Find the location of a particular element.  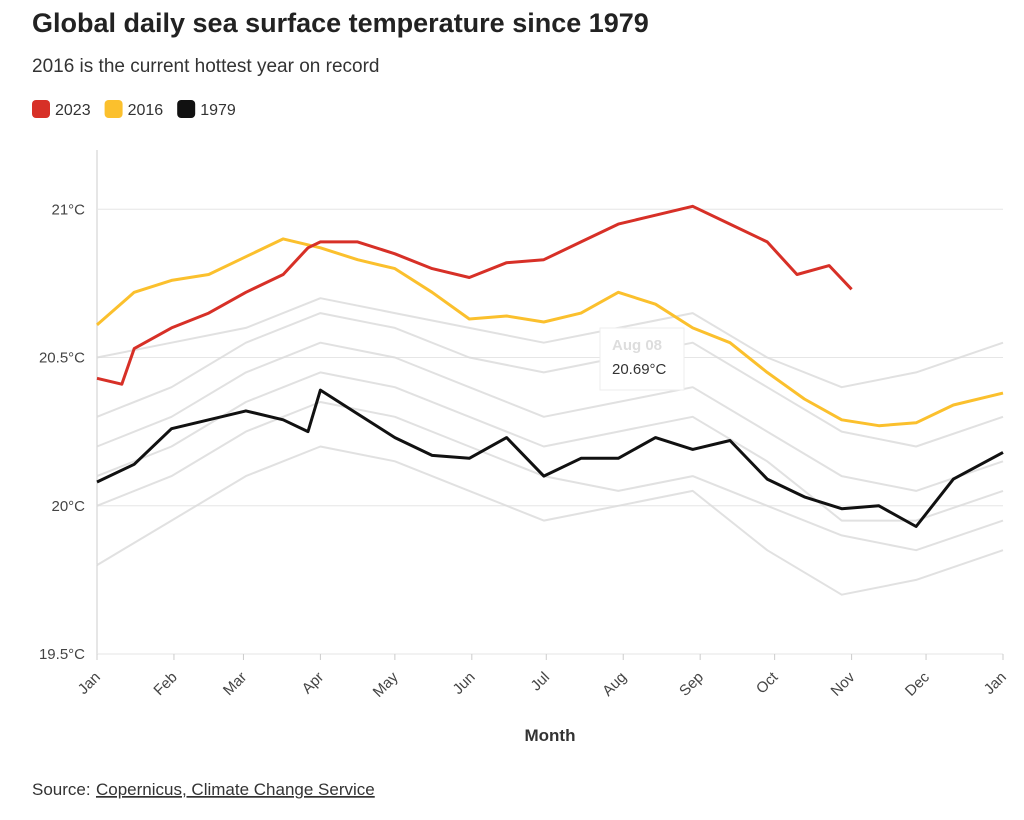

x-tick-label: Dec is located at coordinates (917, 683).